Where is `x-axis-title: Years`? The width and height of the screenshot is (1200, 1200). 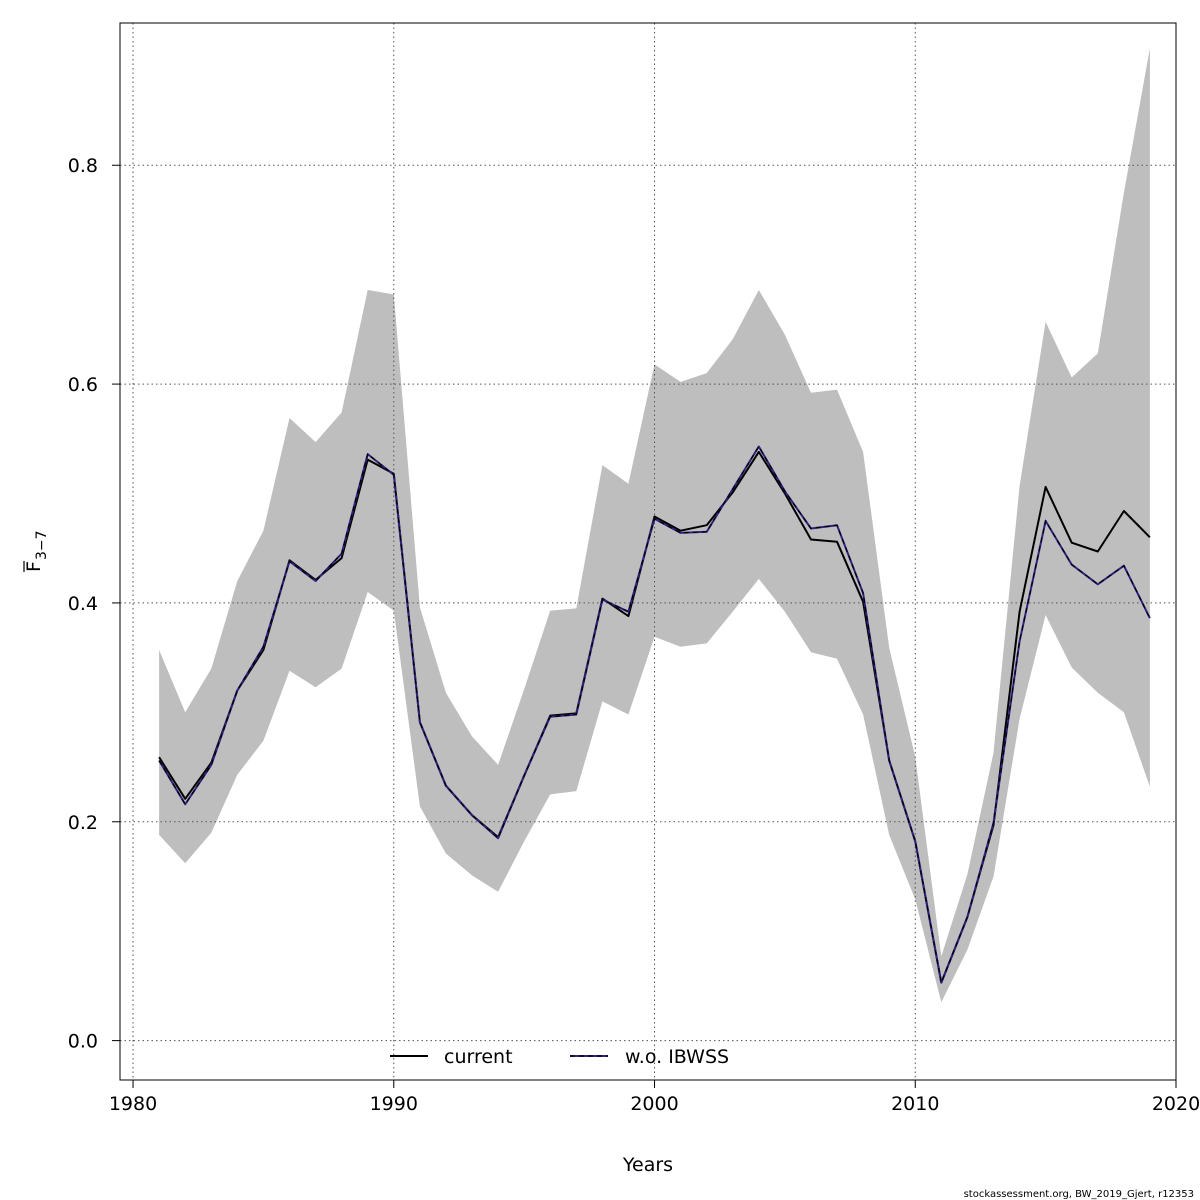
x-axis-title: Years is located at coordinates (647, 1165).